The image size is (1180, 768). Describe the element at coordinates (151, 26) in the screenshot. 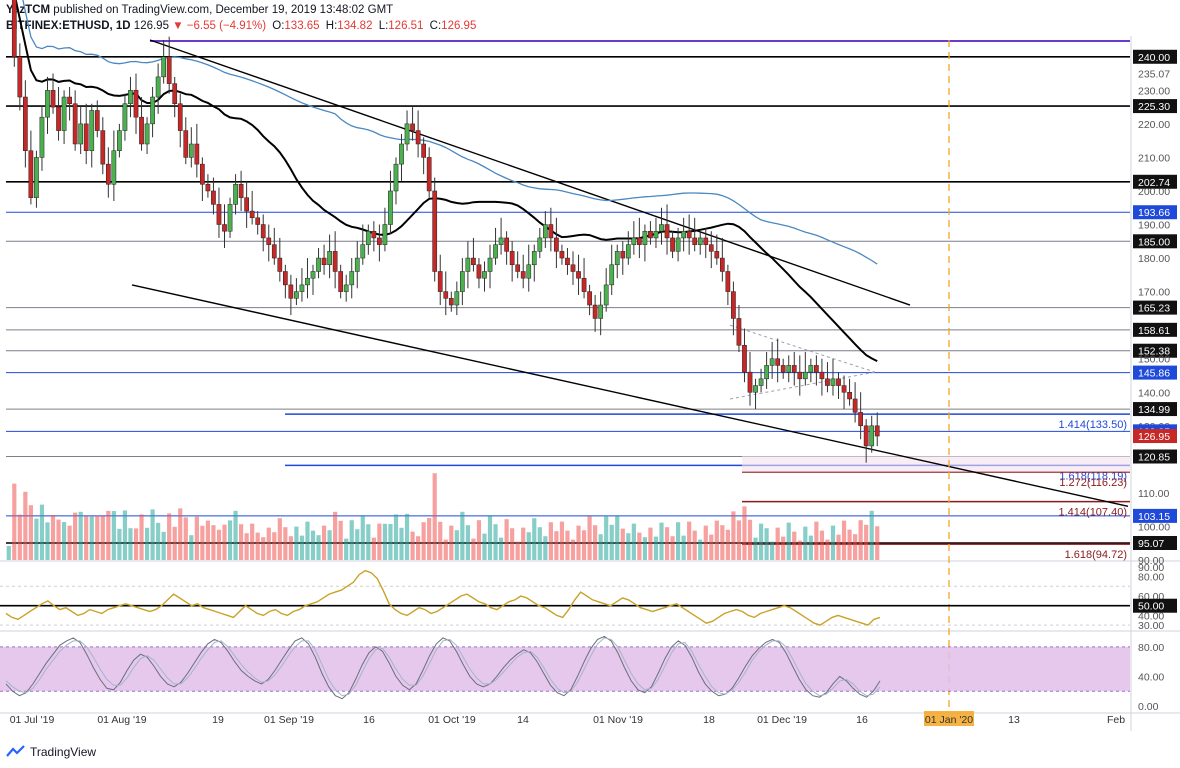

I see `last-price: 126.95` at that location.